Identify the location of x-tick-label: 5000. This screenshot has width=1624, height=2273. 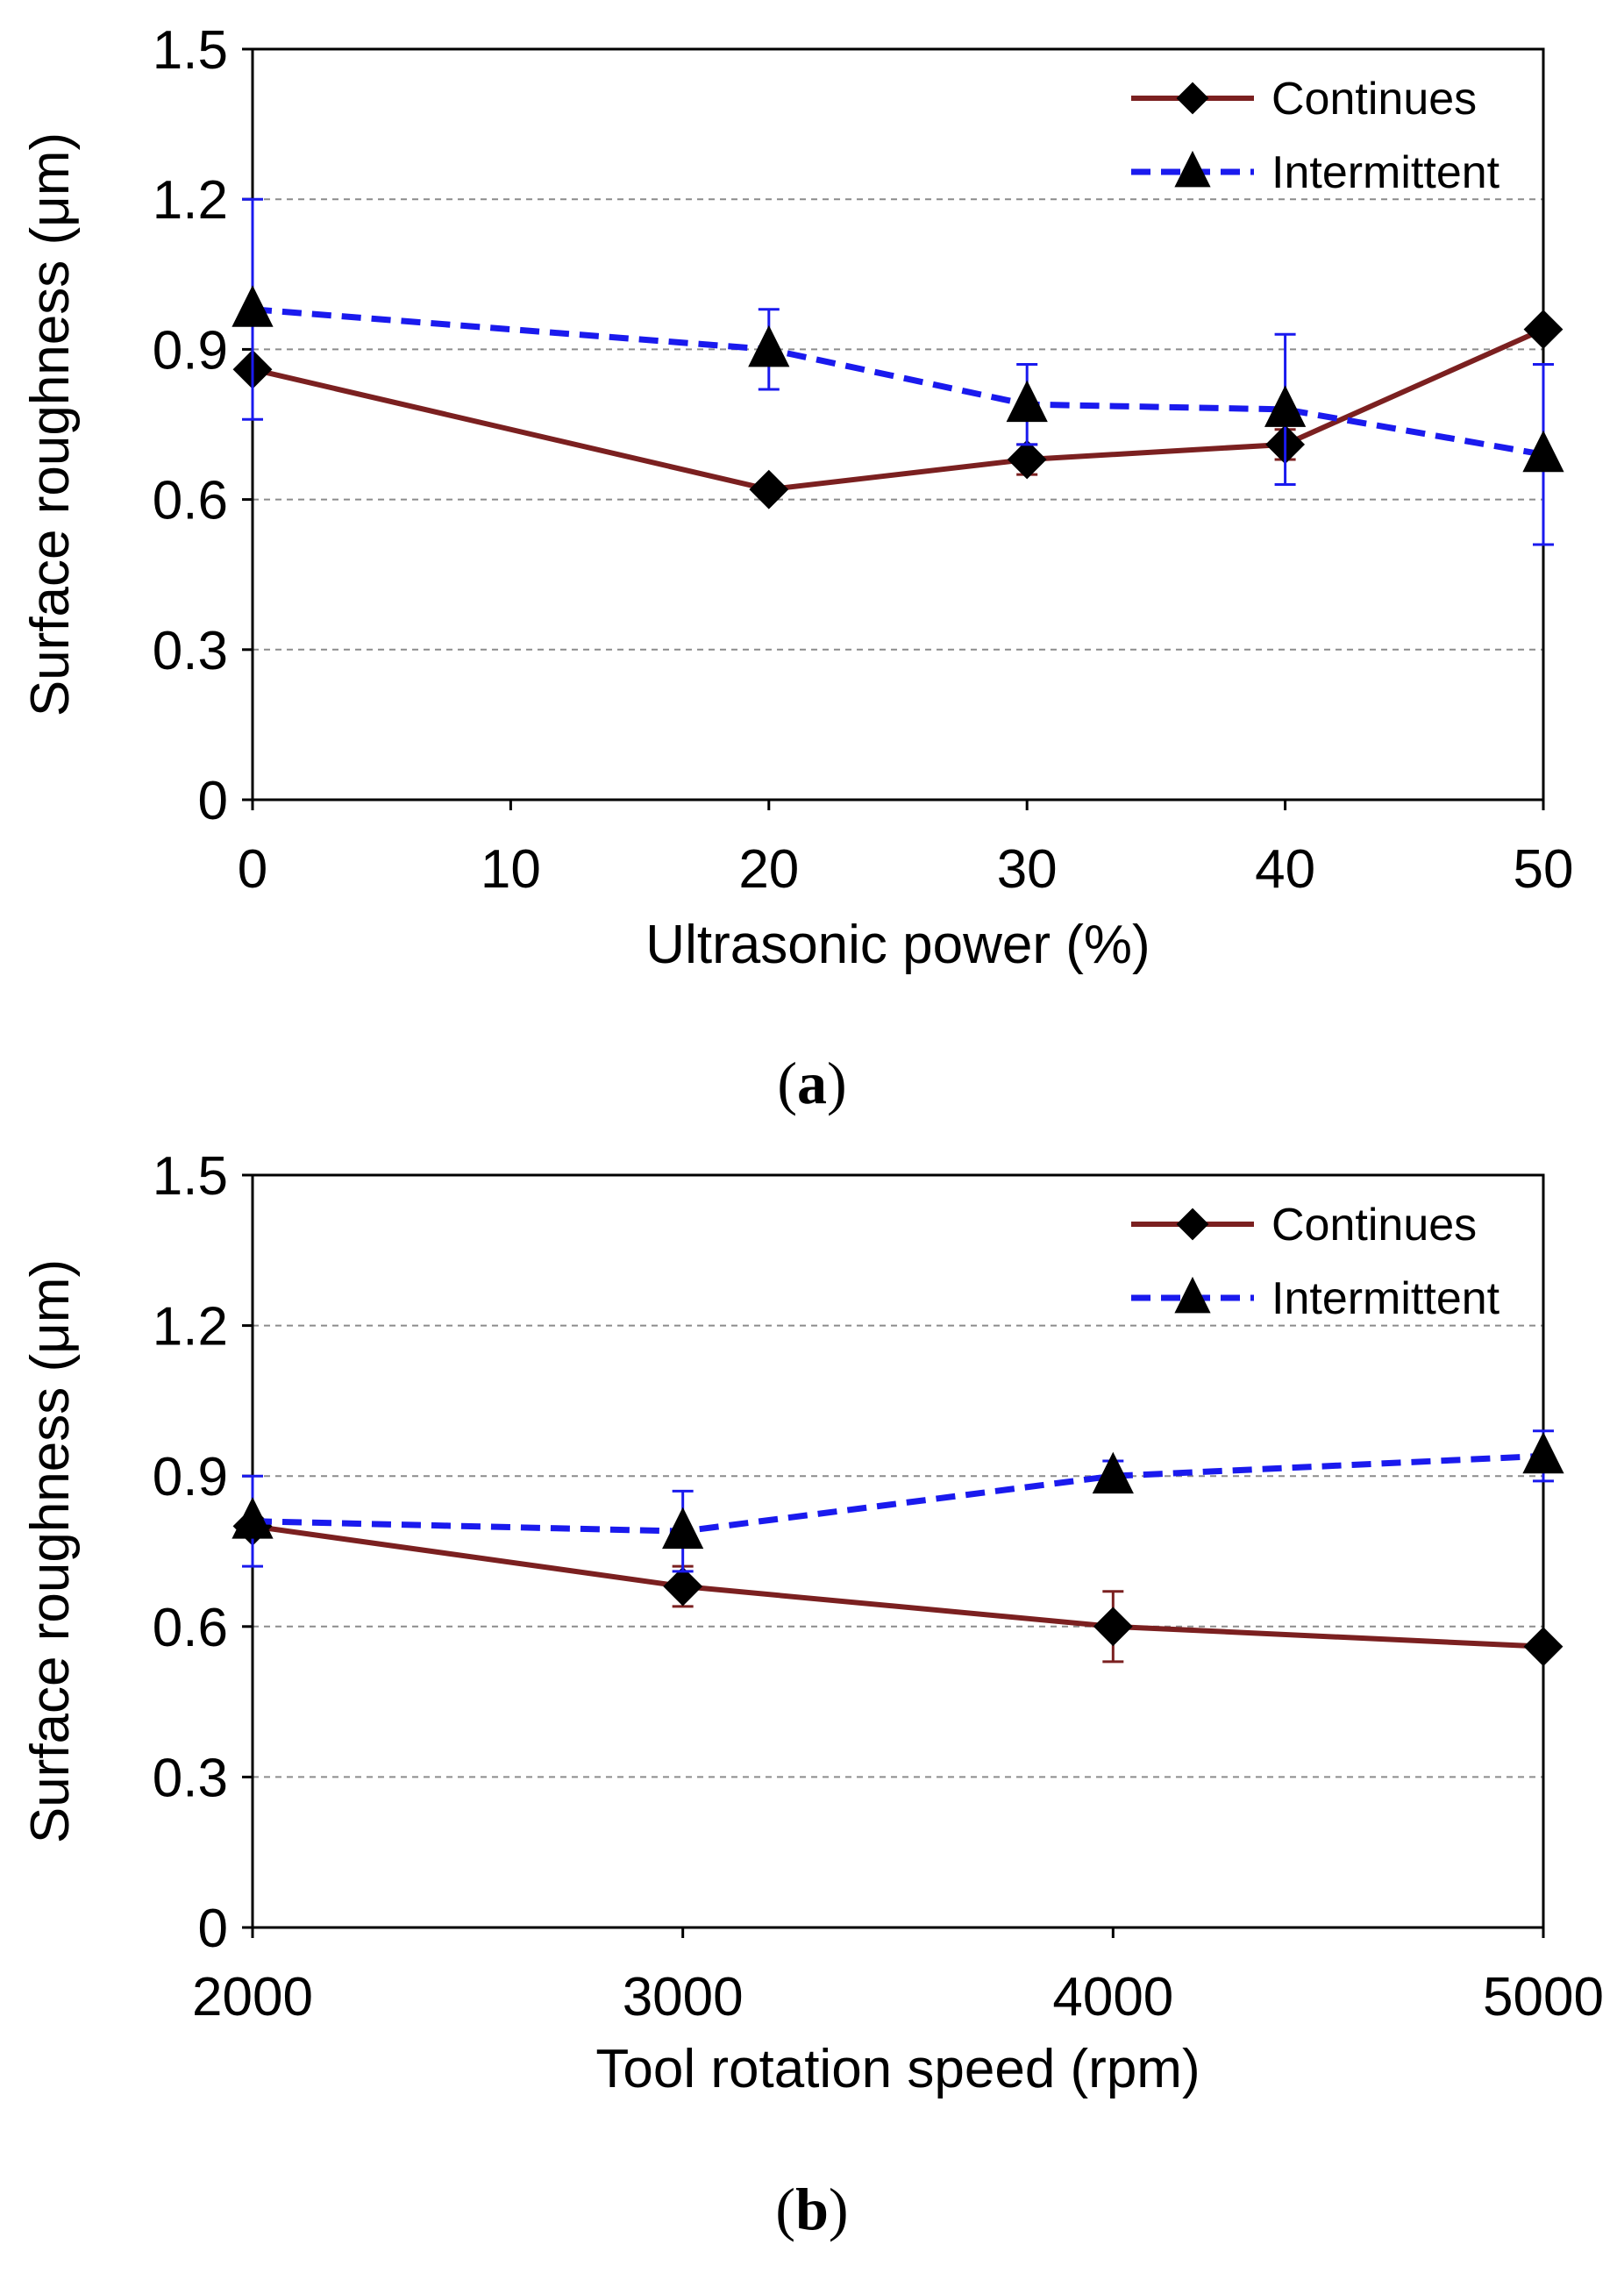
(1544, 1997).